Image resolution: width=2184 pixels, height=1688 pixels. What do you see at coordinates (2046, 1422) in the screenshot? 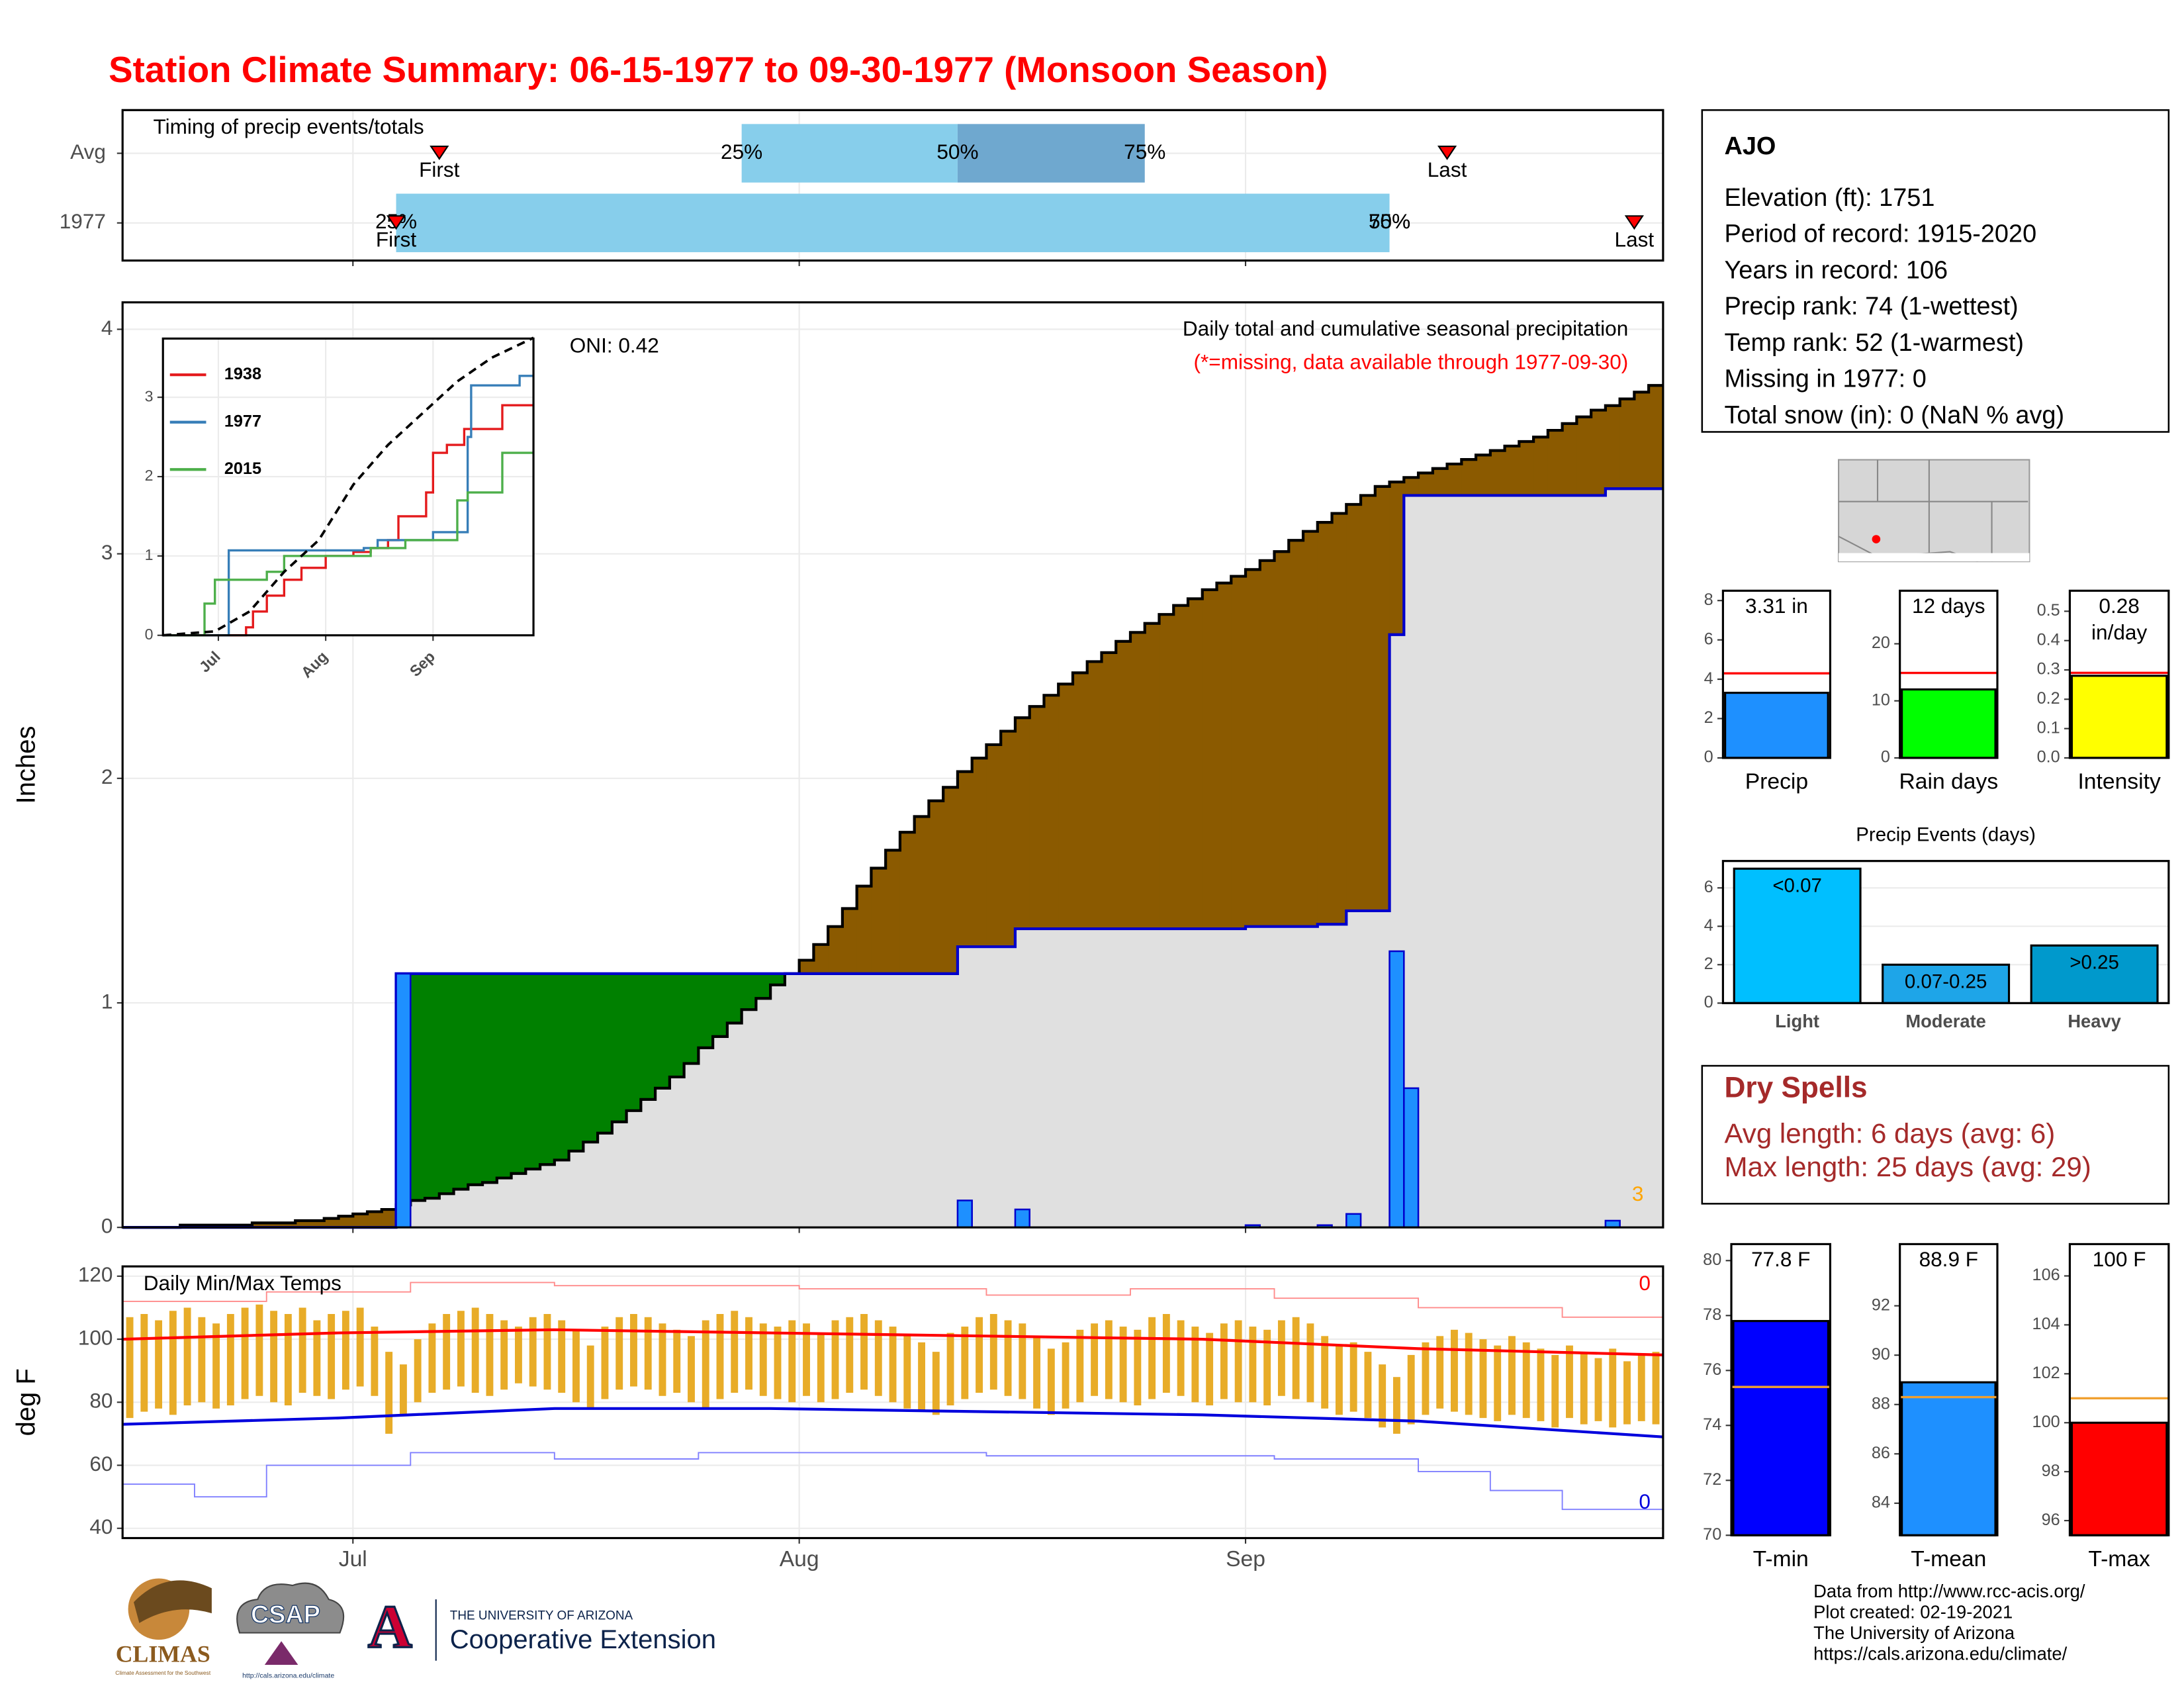
I see `y-tick-label: 100` at bounding box center [2046, 1422].